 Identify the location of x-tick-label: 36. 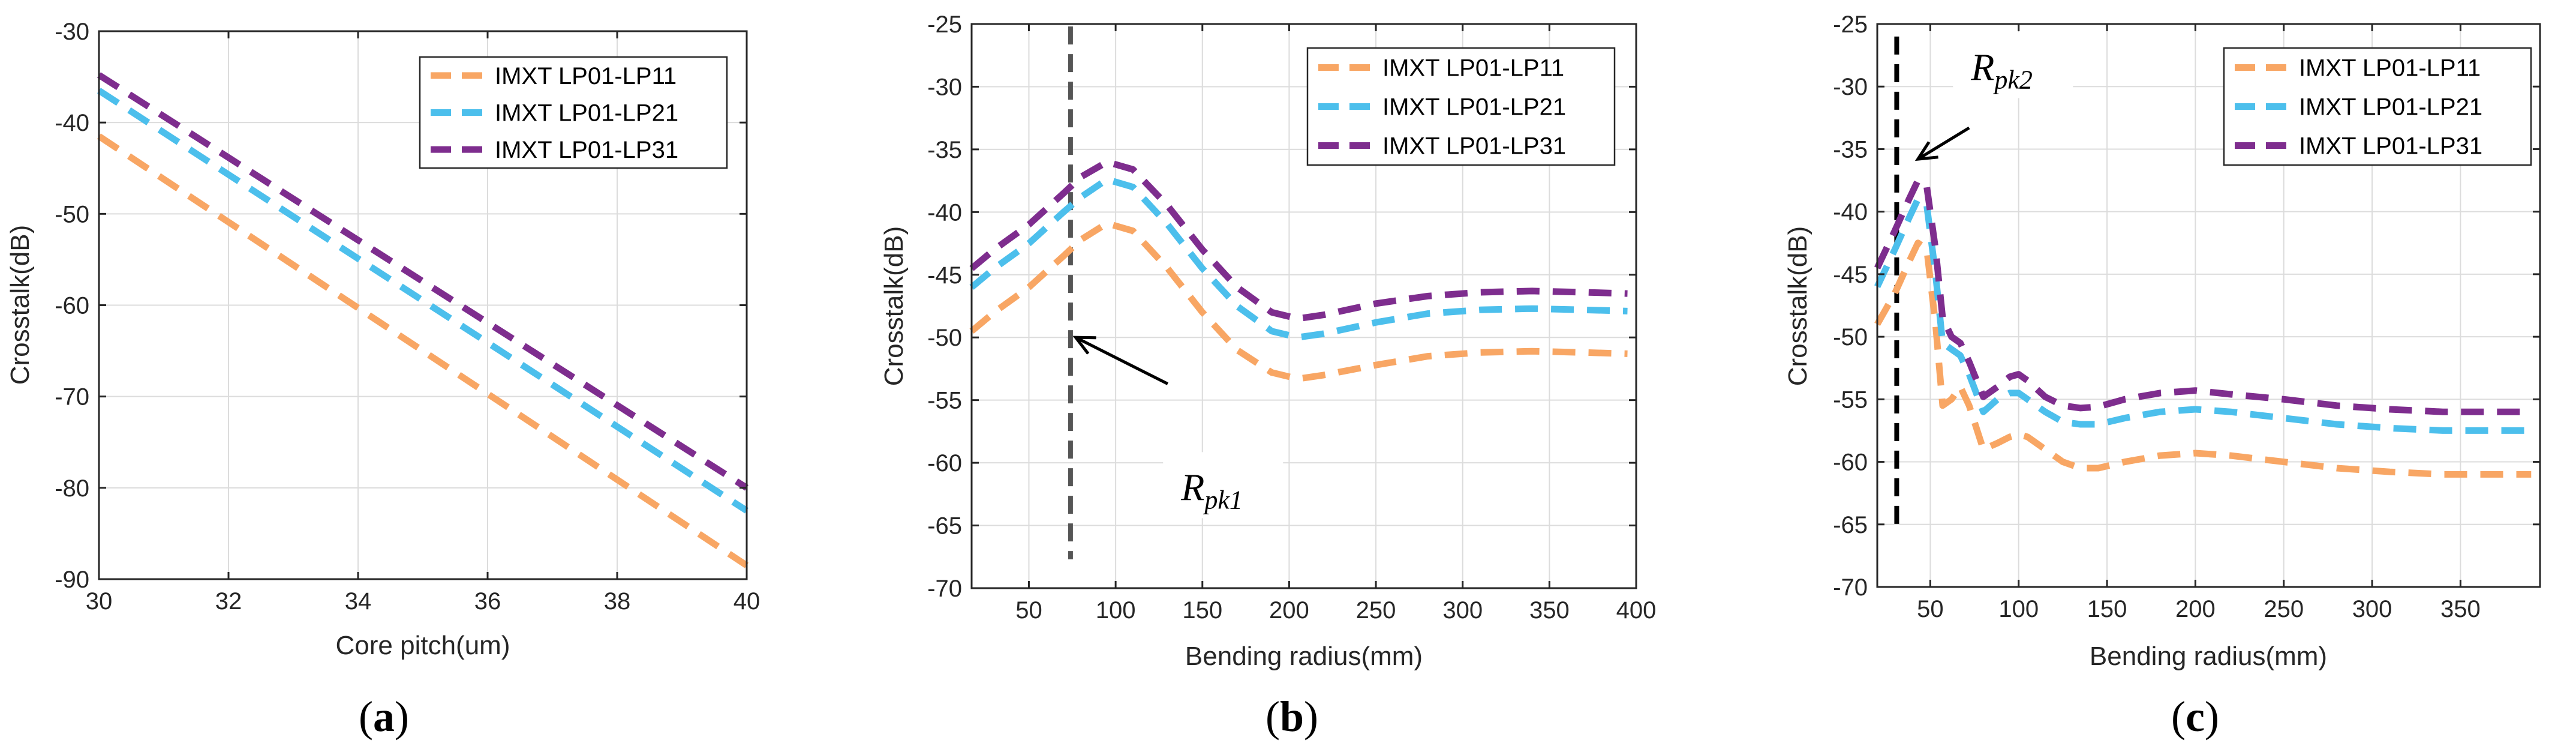
(488, 601).